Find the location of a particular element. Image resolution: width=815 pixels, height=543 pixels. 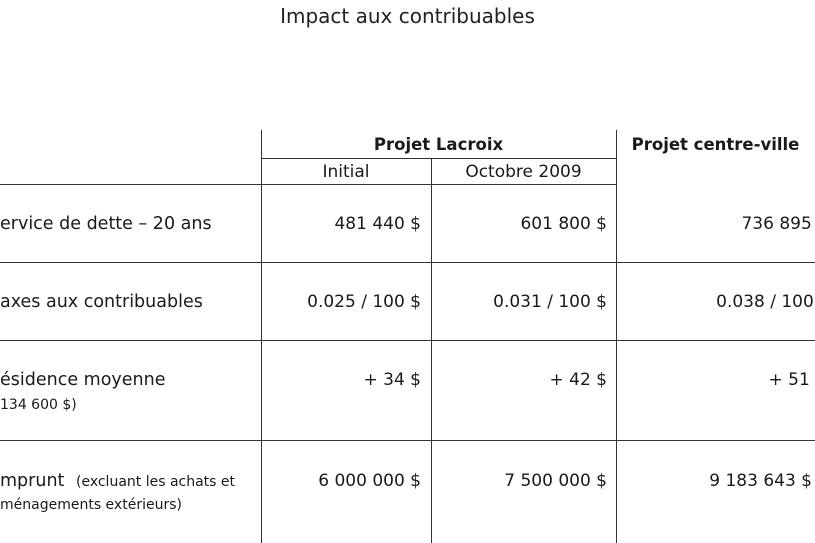

header-initial: Initial is located at coordinates (346, 172).